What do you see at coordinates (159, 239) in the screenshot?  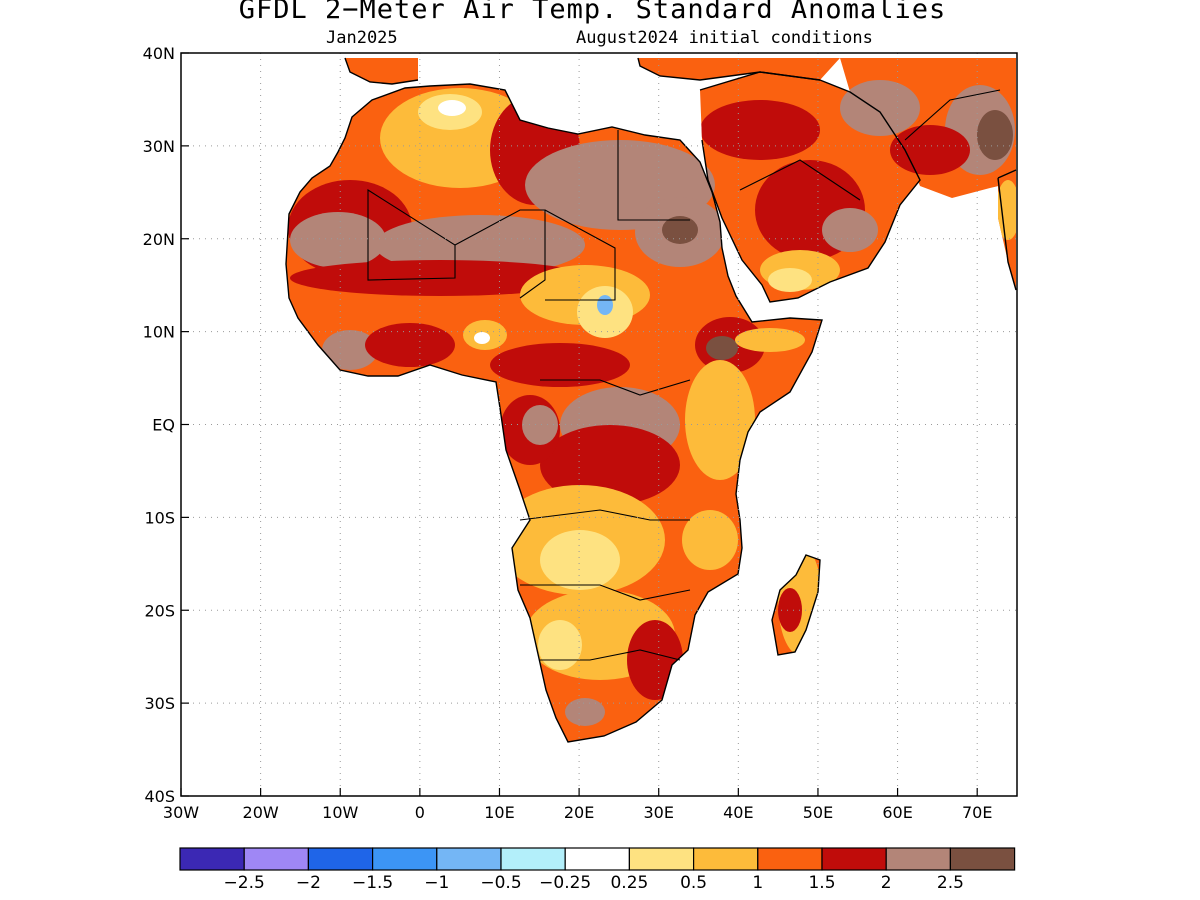 I see `y-tick-label: 20N` at bounding box center [159, 239].